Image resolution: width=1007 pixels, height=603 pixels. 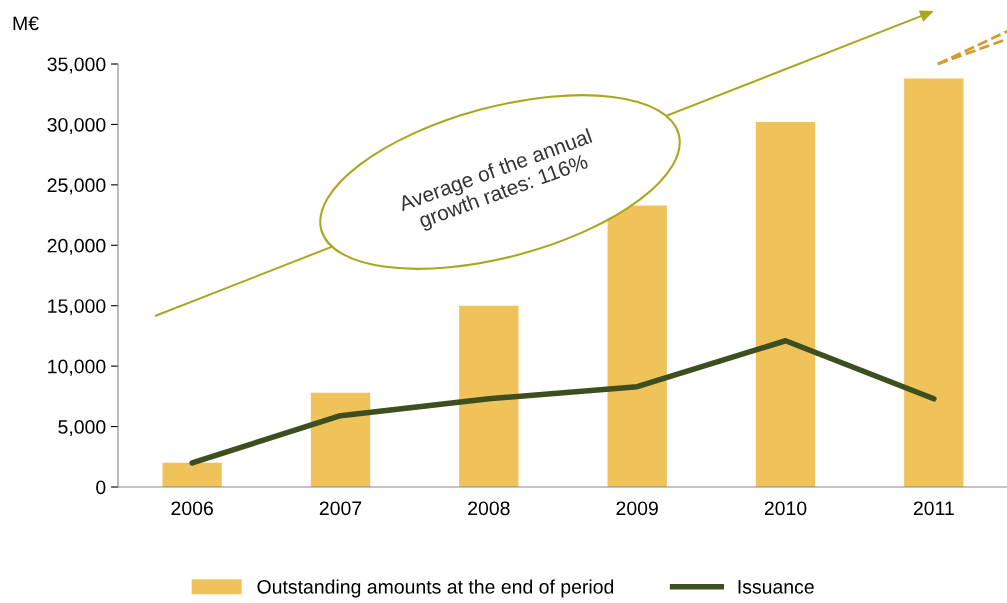 I want to click on x-tick-label: 2011, so click(x=933, y=508).